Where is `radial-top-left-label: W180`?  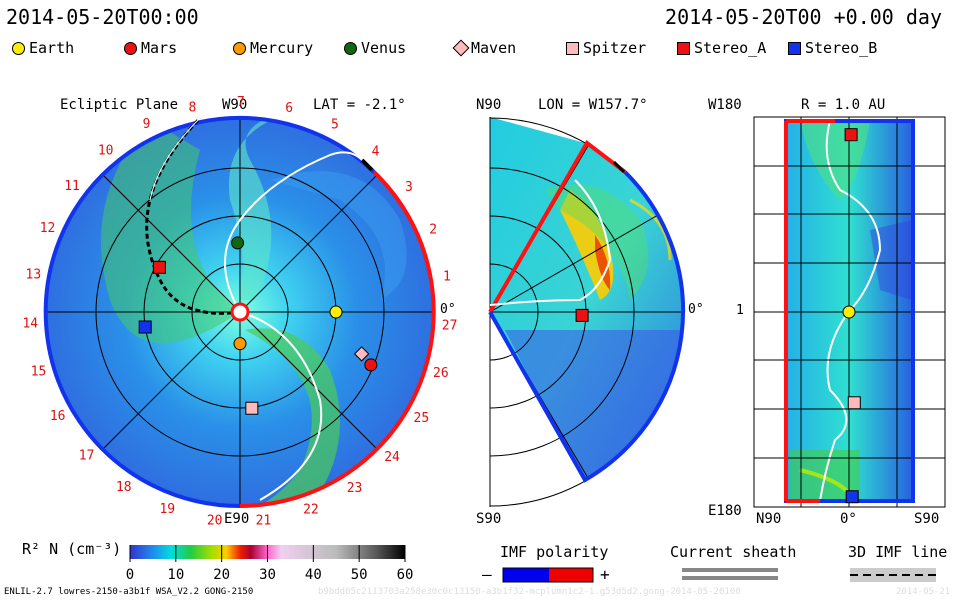
radial-top-left-label: W180 is located at coordinates (725, 105).